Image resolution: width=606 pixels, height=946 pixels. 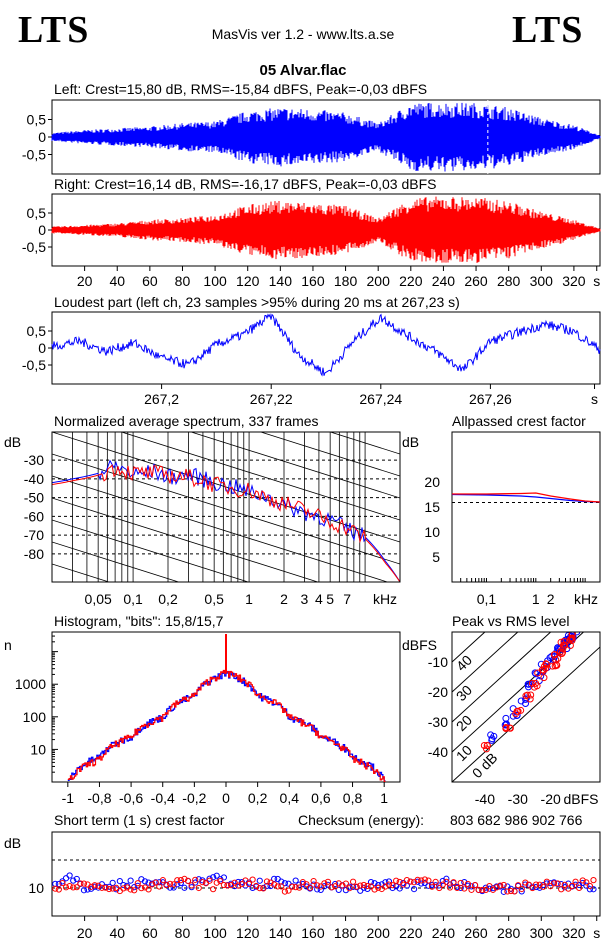 I want to click on loudest-frame, so click(x=326, y=348).